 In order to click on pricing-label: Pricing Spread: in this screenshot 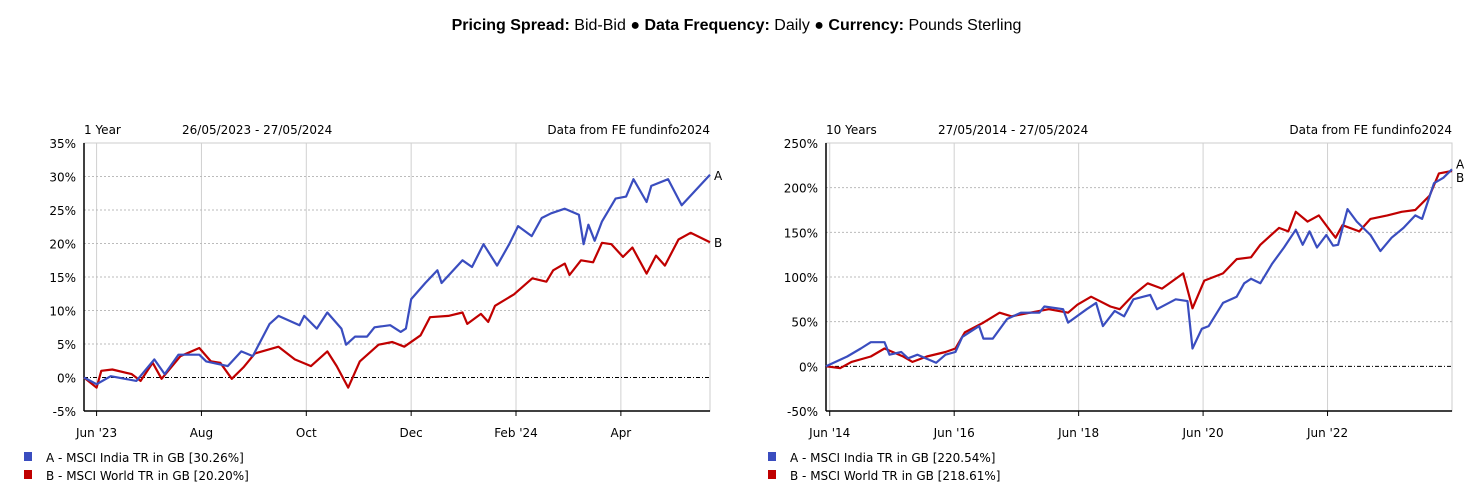, I will do `click(510, 25)`.